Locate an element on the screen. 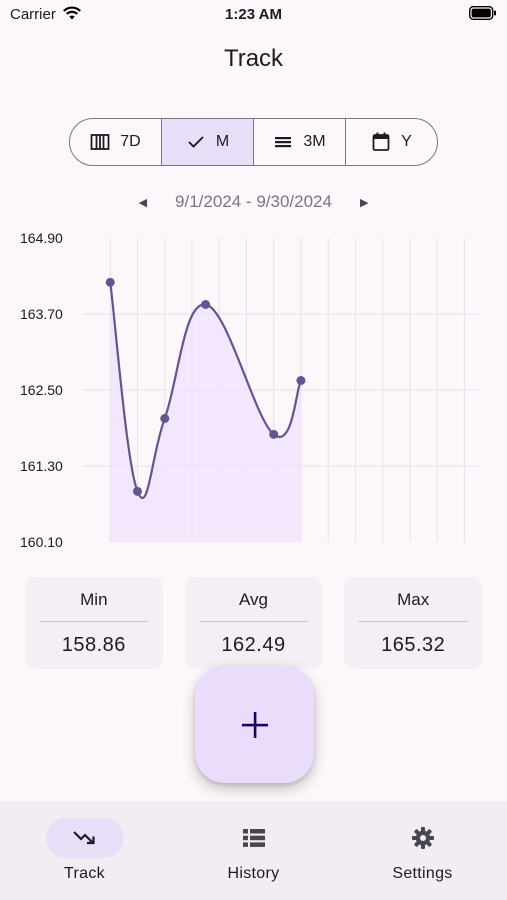 This screenshot has height=900, width=507. calendar-icon is located at coordinates (381, 142).